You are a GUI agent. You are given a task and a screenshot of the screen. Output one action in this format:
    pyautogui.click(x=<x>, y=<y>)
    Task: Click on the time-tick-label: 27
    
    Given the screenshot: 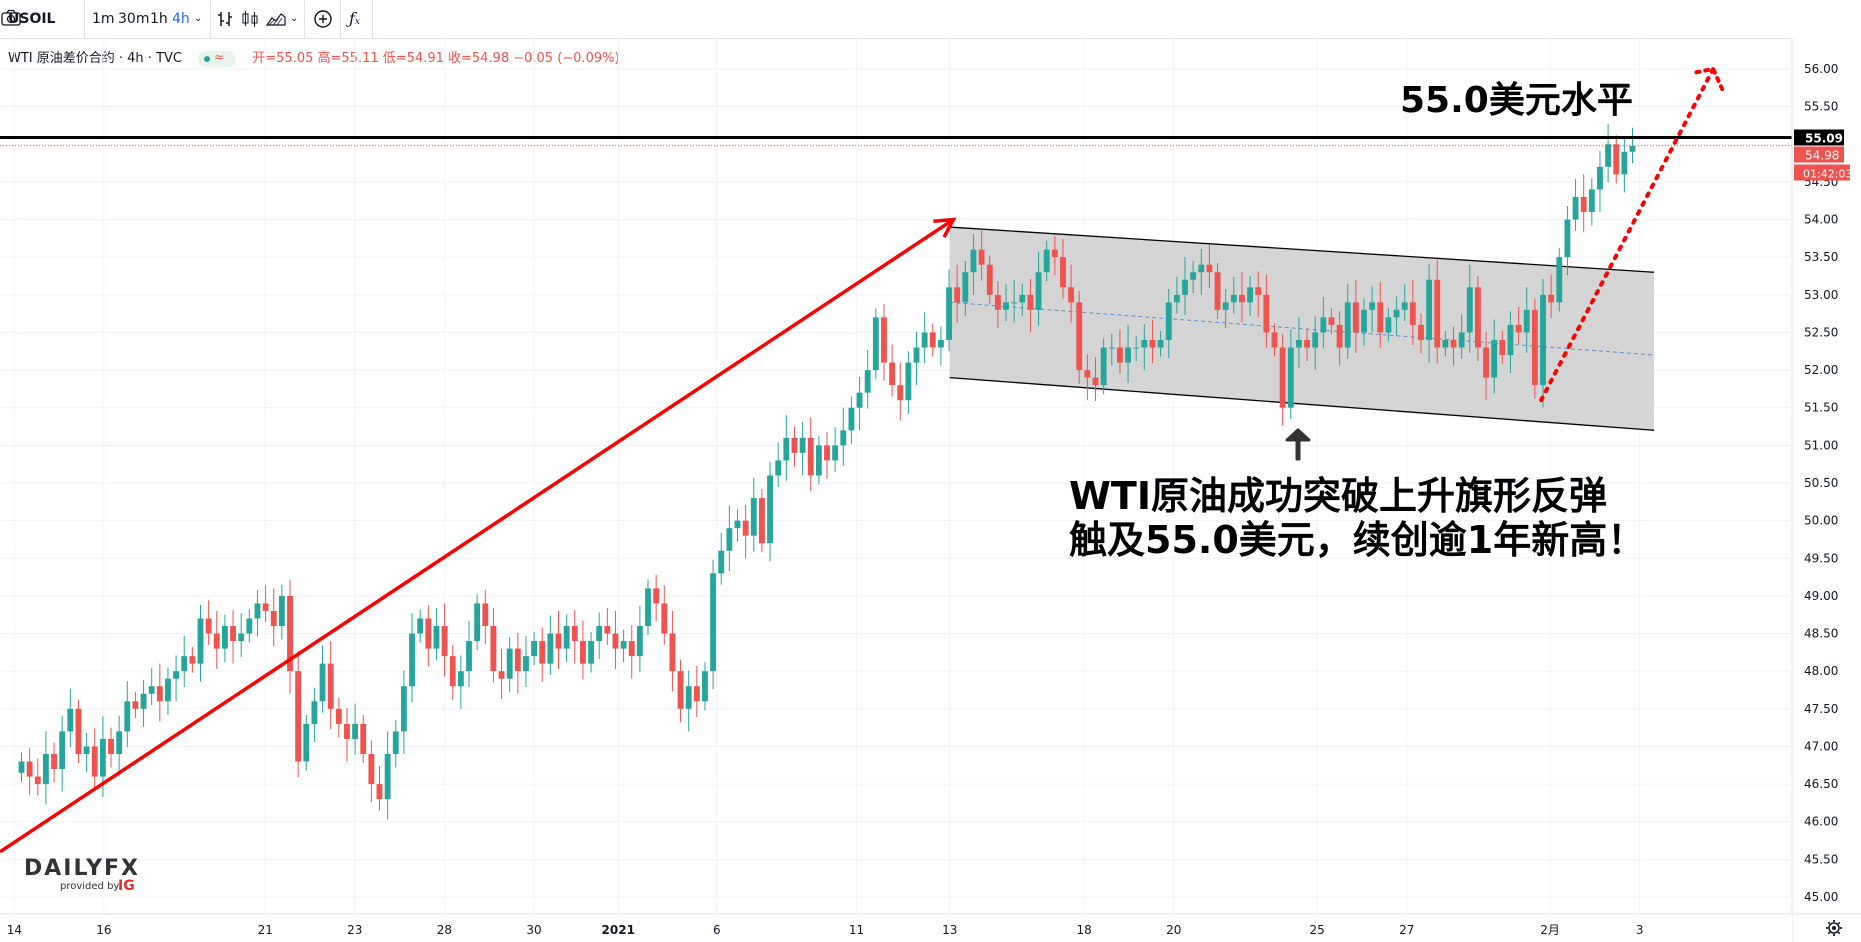 What is the action you would take?
    pyautogui.click(x=1406, y=930)
    